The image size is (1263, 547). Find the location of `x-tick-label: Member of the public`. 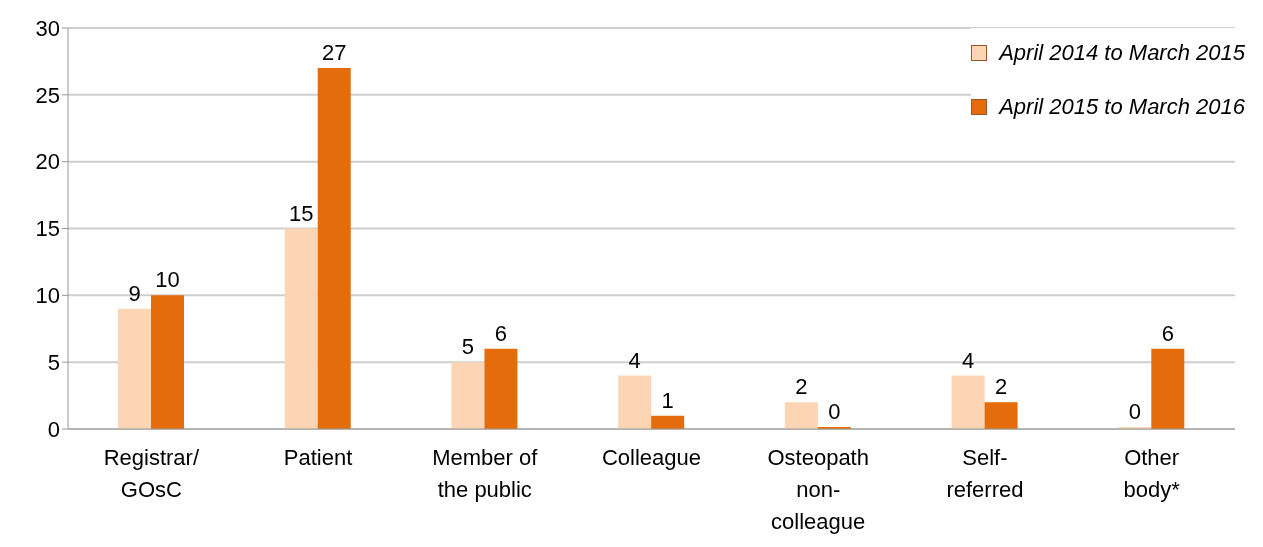

x-tick-label: Member of the public is located at coordinates (485, 473).